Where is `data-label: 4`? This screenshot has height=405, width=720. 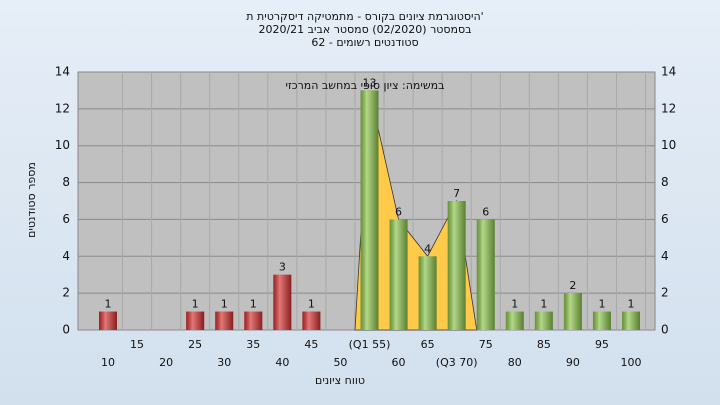
data-label: 4 is located at coordinates (427, 248).